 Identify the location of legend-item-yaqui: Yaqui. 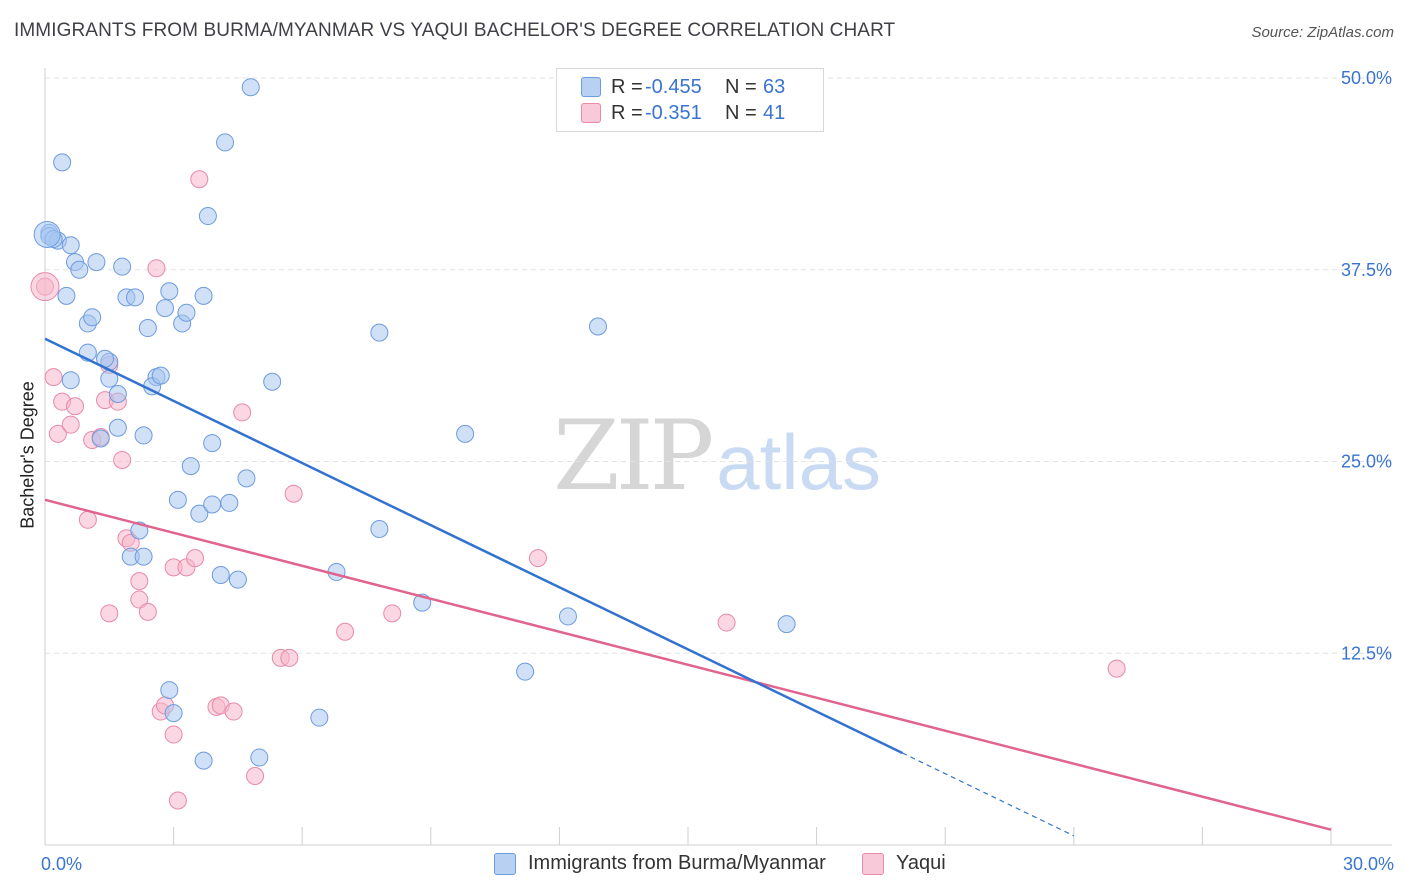
(904, 863).